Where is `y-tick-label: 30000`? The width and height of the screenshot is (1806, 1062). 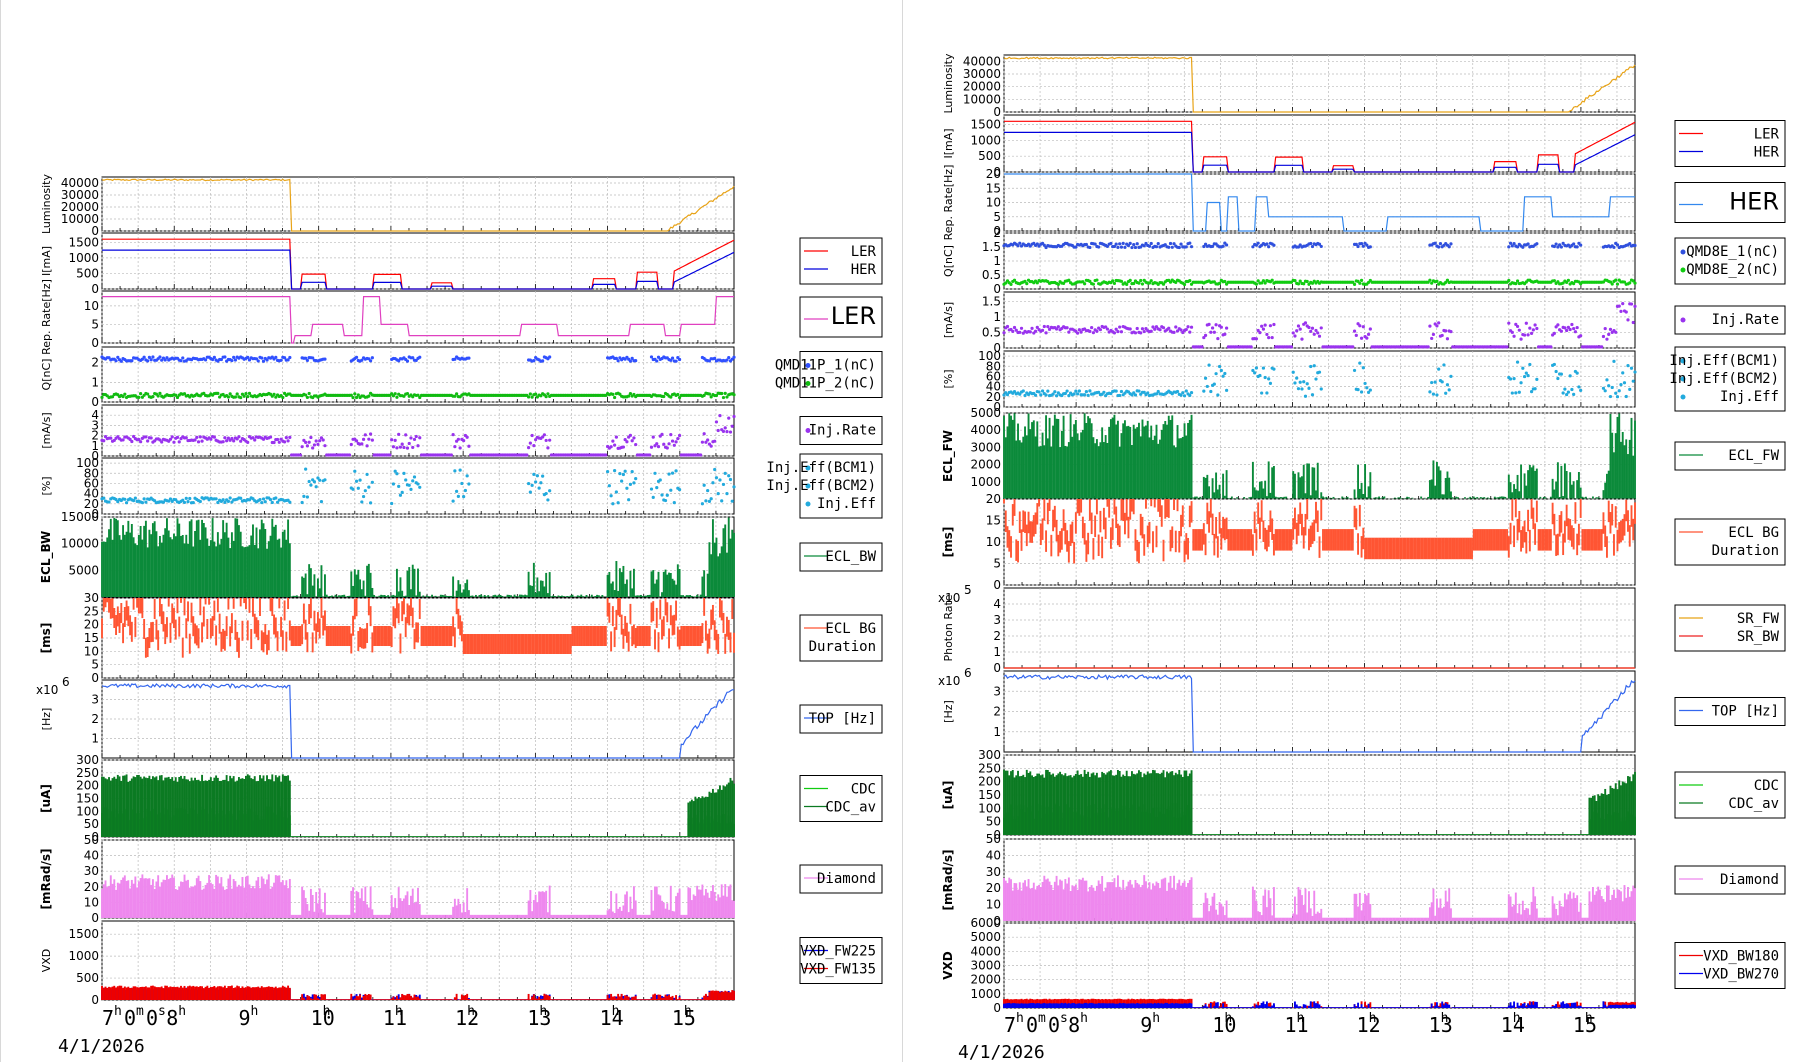 y-tick-label: 30000 is located at coordinates (80, 195).